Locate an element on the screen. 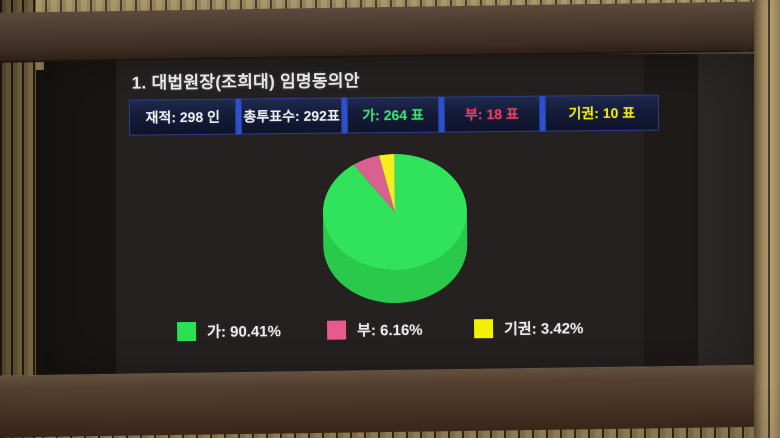 This screenshot has width=780, height=438. vote-pie-chart is located at coordinates (395, 229).